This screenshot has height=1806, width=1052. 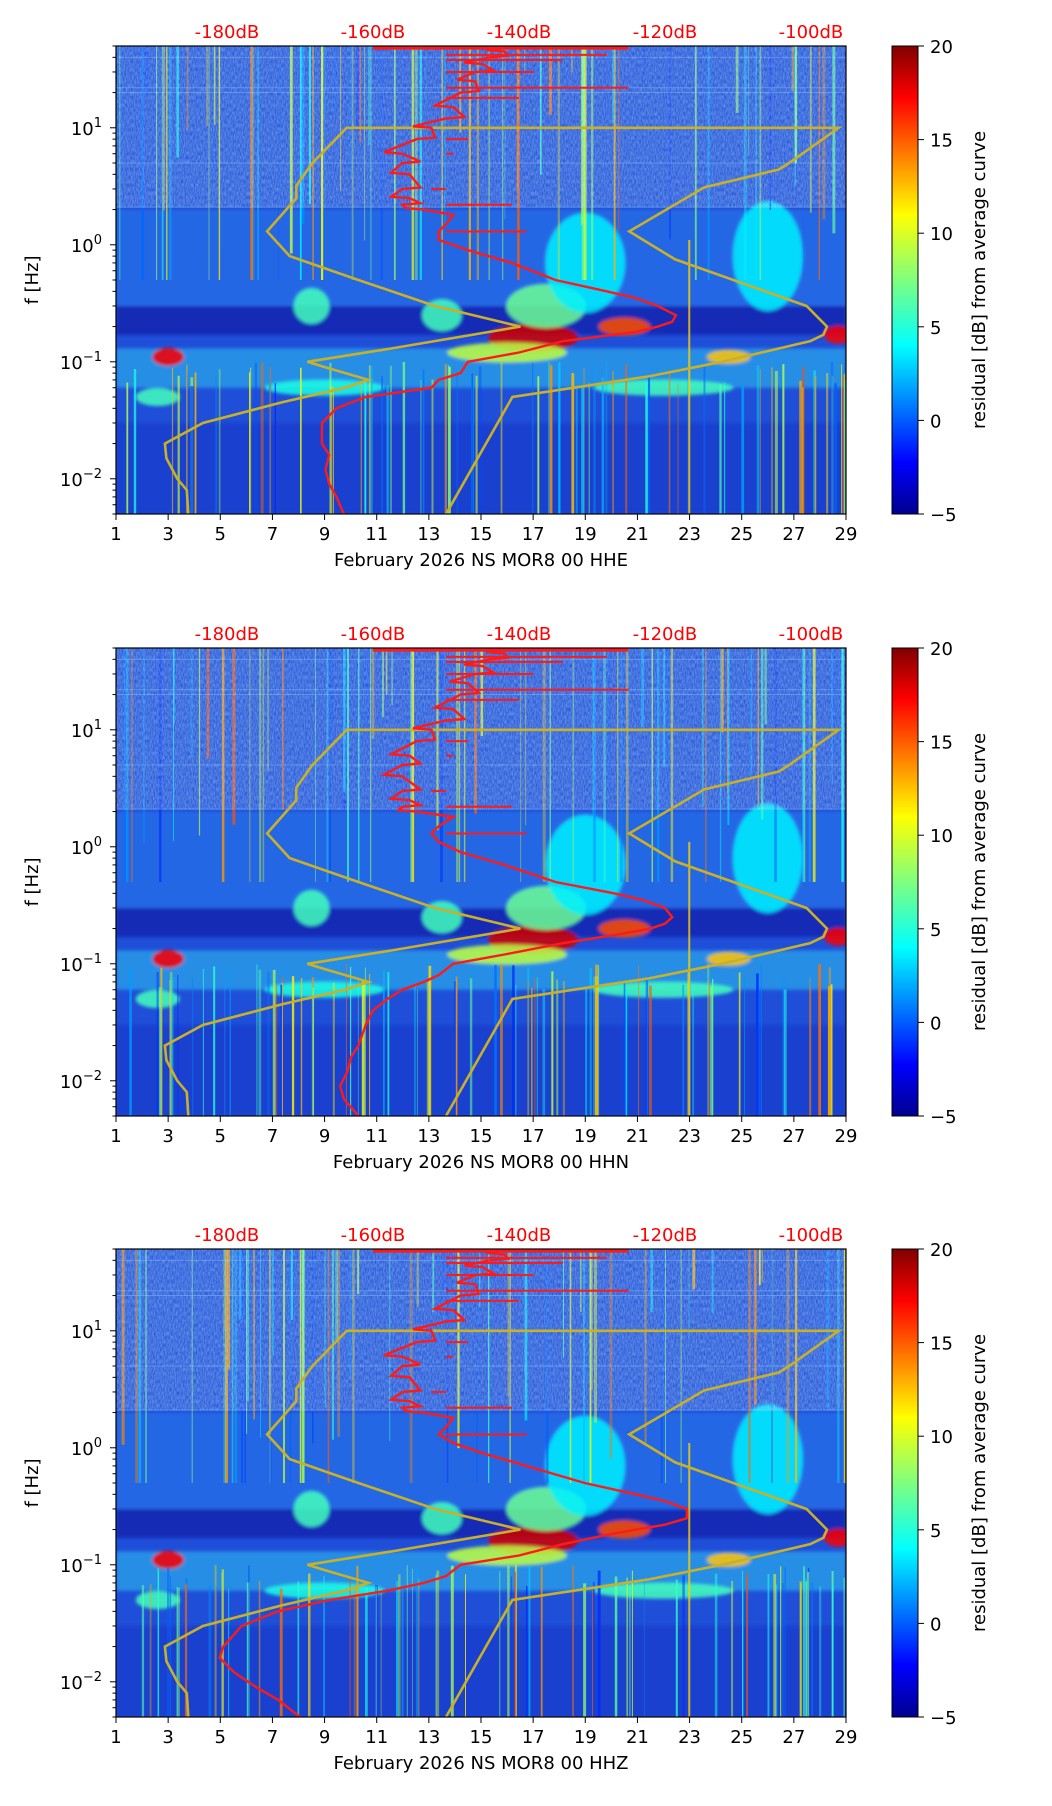 I want to click on band-dark, so click(x=481, y=922).